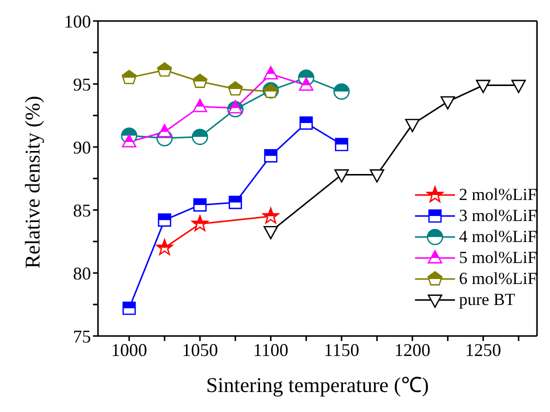 The image size is (550, 412). What do you see at coordinates (498, 216) in the screenshot?
I see `legend-label: 3 mol%LiF` at bounding box center [498, 216].